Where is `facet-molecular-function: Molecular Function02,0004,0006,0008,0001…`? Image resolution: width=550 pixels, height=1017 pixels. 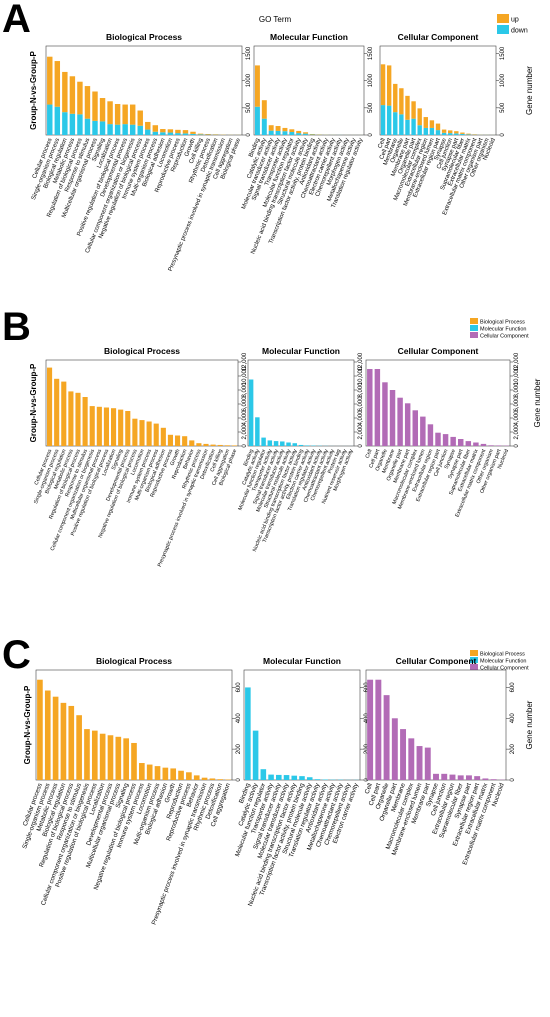
facet-molecular-function: Molecular Function02,0004,0006,0008,0001… is located at coordinates (300, 449).